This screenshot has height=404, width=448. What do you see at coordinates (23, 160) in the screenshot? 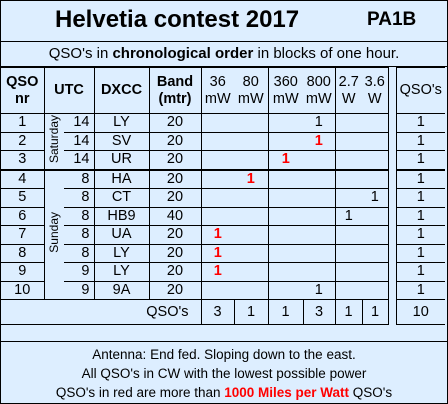
I see `qso-nr-cell: 3` at bounding box center [23, 160].